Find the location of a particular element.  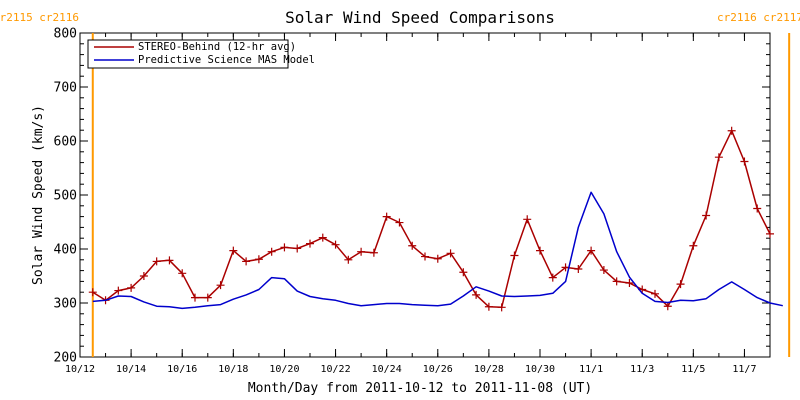

legend-label-stereo: STEREO-Behind (12-hr avg) is located at coordinates (217, 47).